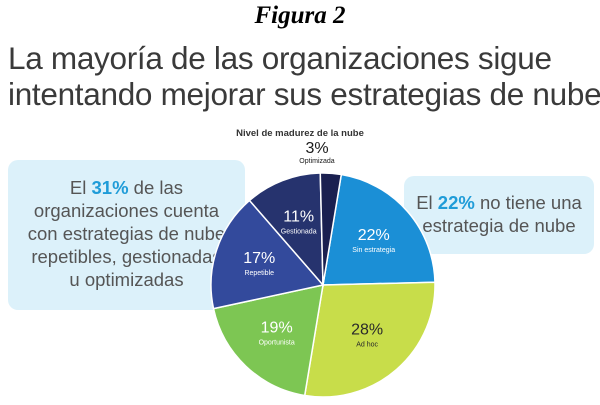 Image resolution: width=600 pixels, height=405 pixels. I want to click on pie-pct-label-optimizada: 3%, so click(316, 148).